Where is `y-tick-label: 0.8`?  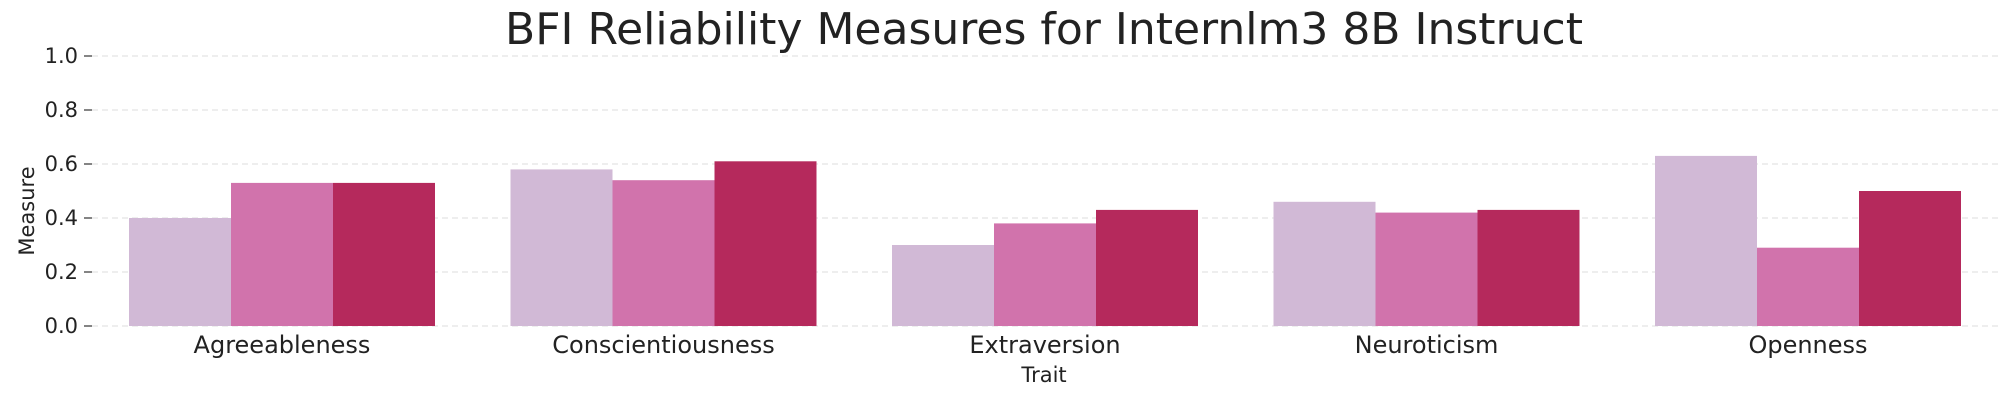 y-tick-label: 0.8 is located at coordinates (61, 110).